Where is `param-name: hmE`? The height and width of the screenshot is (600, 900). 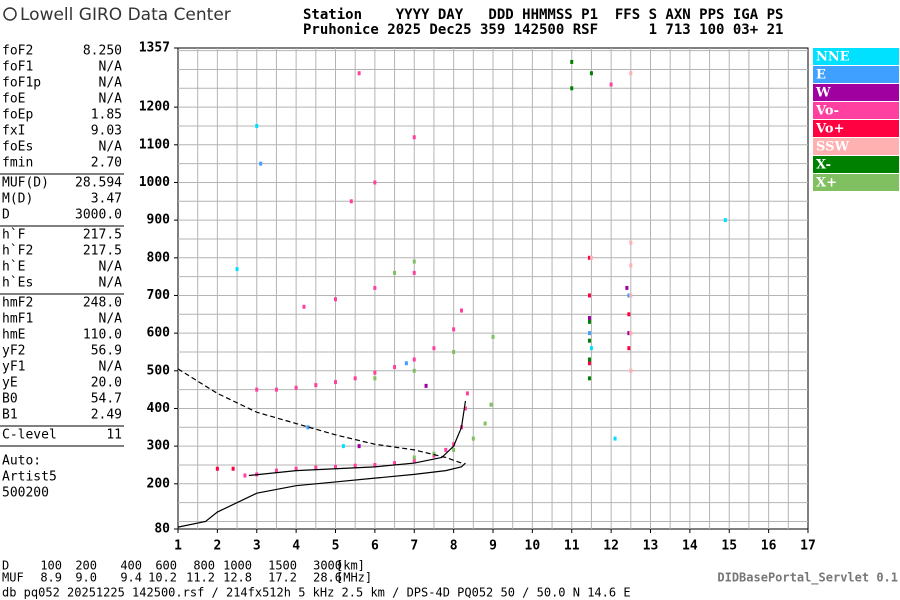 param-name: hmE is located at coordinates (13, 335).